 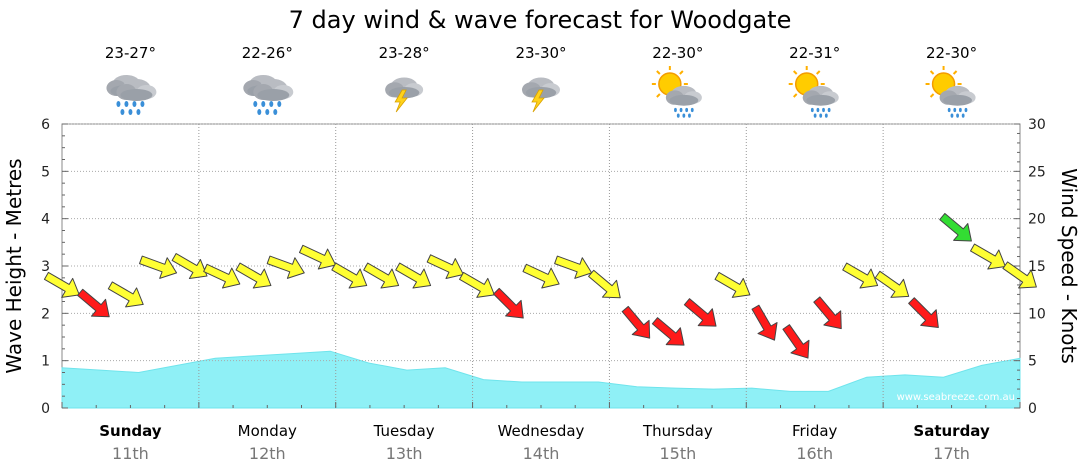 What do you see at coordinates (130, 431) in the screenshot?
I see `x-day-name: Sunday` at bounding box center [130, 431].